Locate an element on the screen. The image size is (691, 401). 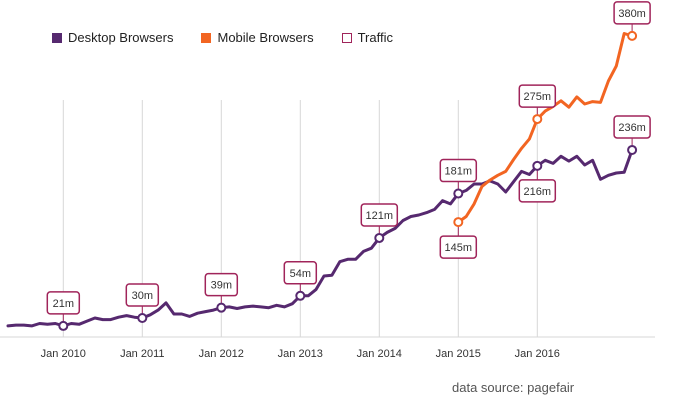
annotation-39m: 39m is located at coordinates (221, 292).